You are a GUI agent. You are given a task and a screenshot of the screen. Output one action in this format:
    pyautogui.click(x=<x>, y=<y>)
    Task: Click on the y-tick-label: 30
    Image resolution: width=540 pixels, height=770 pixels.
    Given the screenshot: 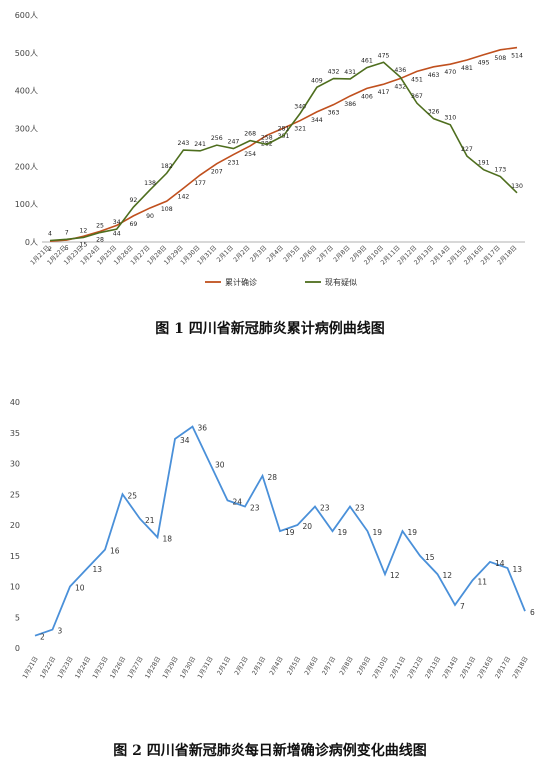 What is the action you would take?
    pyautogui.click(x=15, y=464)
    